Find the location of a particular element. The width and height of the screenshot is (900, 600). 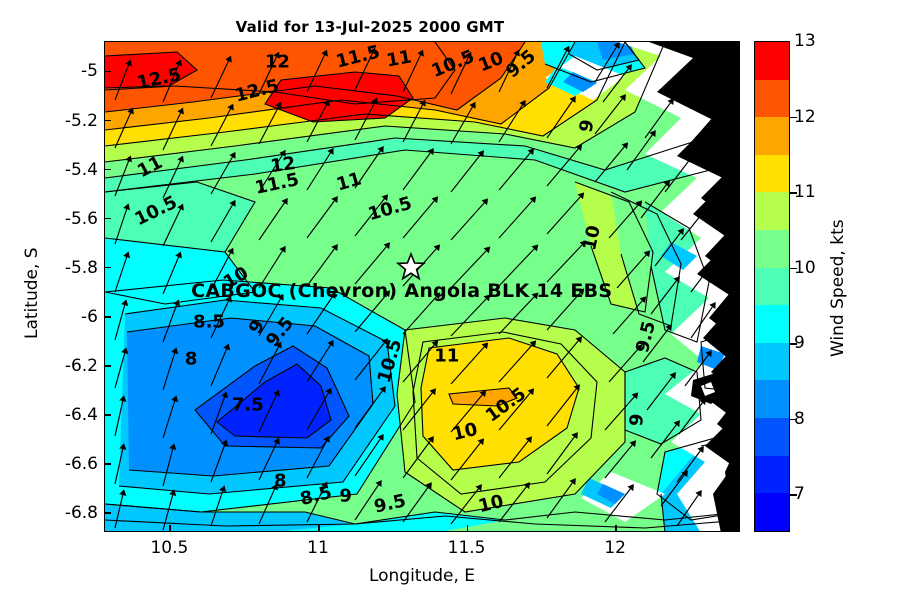

y-tick-label: -6.8 is located at coordinates (81, 513).